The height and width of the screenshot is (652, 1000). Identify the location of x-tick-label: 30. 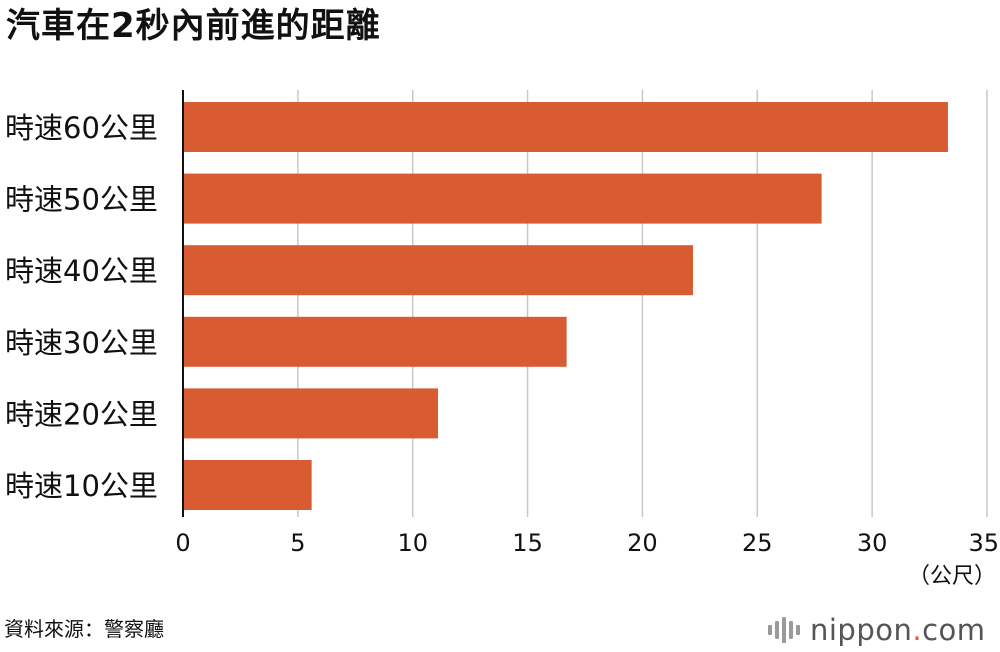
(872, 543).